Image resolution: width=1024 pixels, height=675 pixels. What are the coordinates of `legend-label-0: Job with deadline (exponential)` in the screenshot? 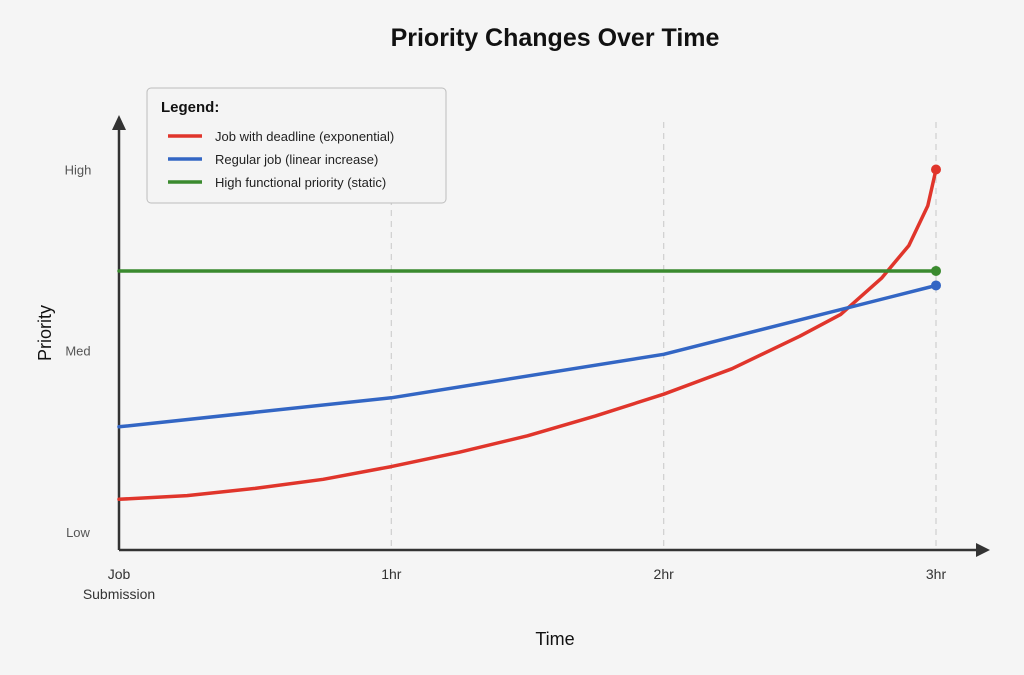 It's located at (304, 136).